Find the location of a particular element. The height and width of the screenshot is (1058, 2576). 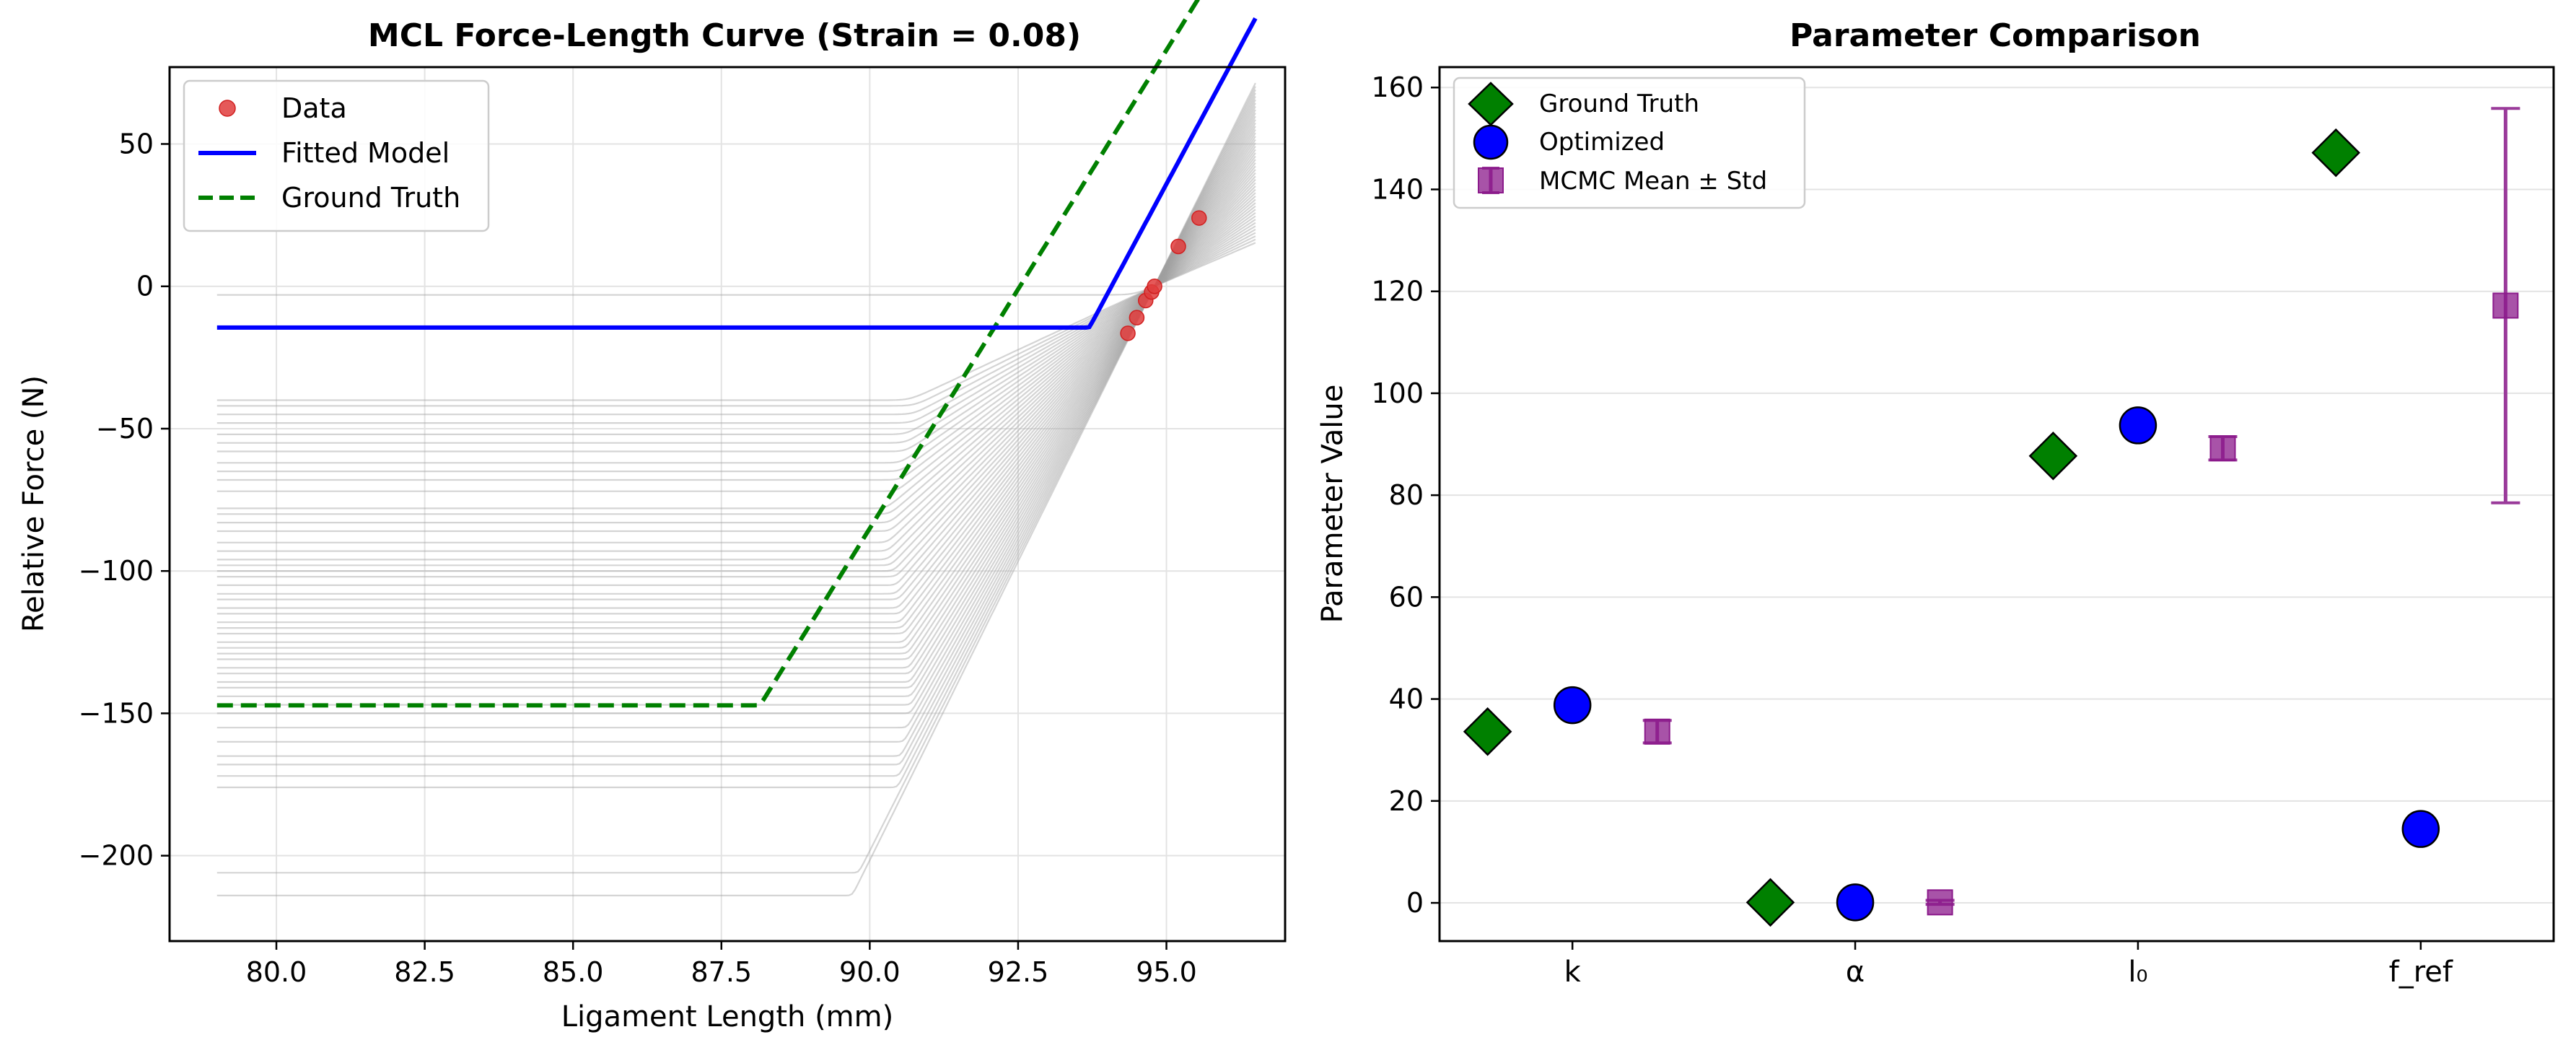

legend-gt-label: Ground Truth is located at coordinates (1619, 103).